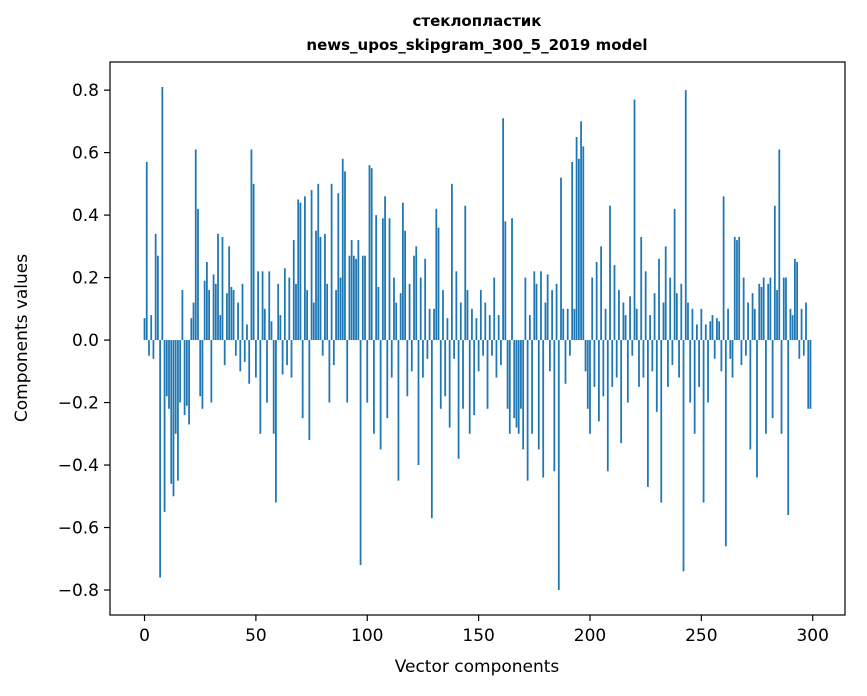 This screenshot has height=696, width=867. What do you see at coordinates (478, 636) in the screenshot?
I see `x-tick-label: 150` at bounding box center [478, 636].